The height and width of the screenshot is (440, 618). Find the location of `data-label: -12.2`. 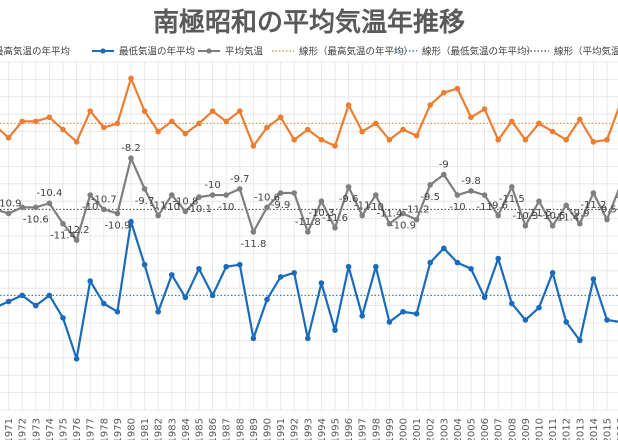

data-label: -12.2 is located at coordinates (77, 230).